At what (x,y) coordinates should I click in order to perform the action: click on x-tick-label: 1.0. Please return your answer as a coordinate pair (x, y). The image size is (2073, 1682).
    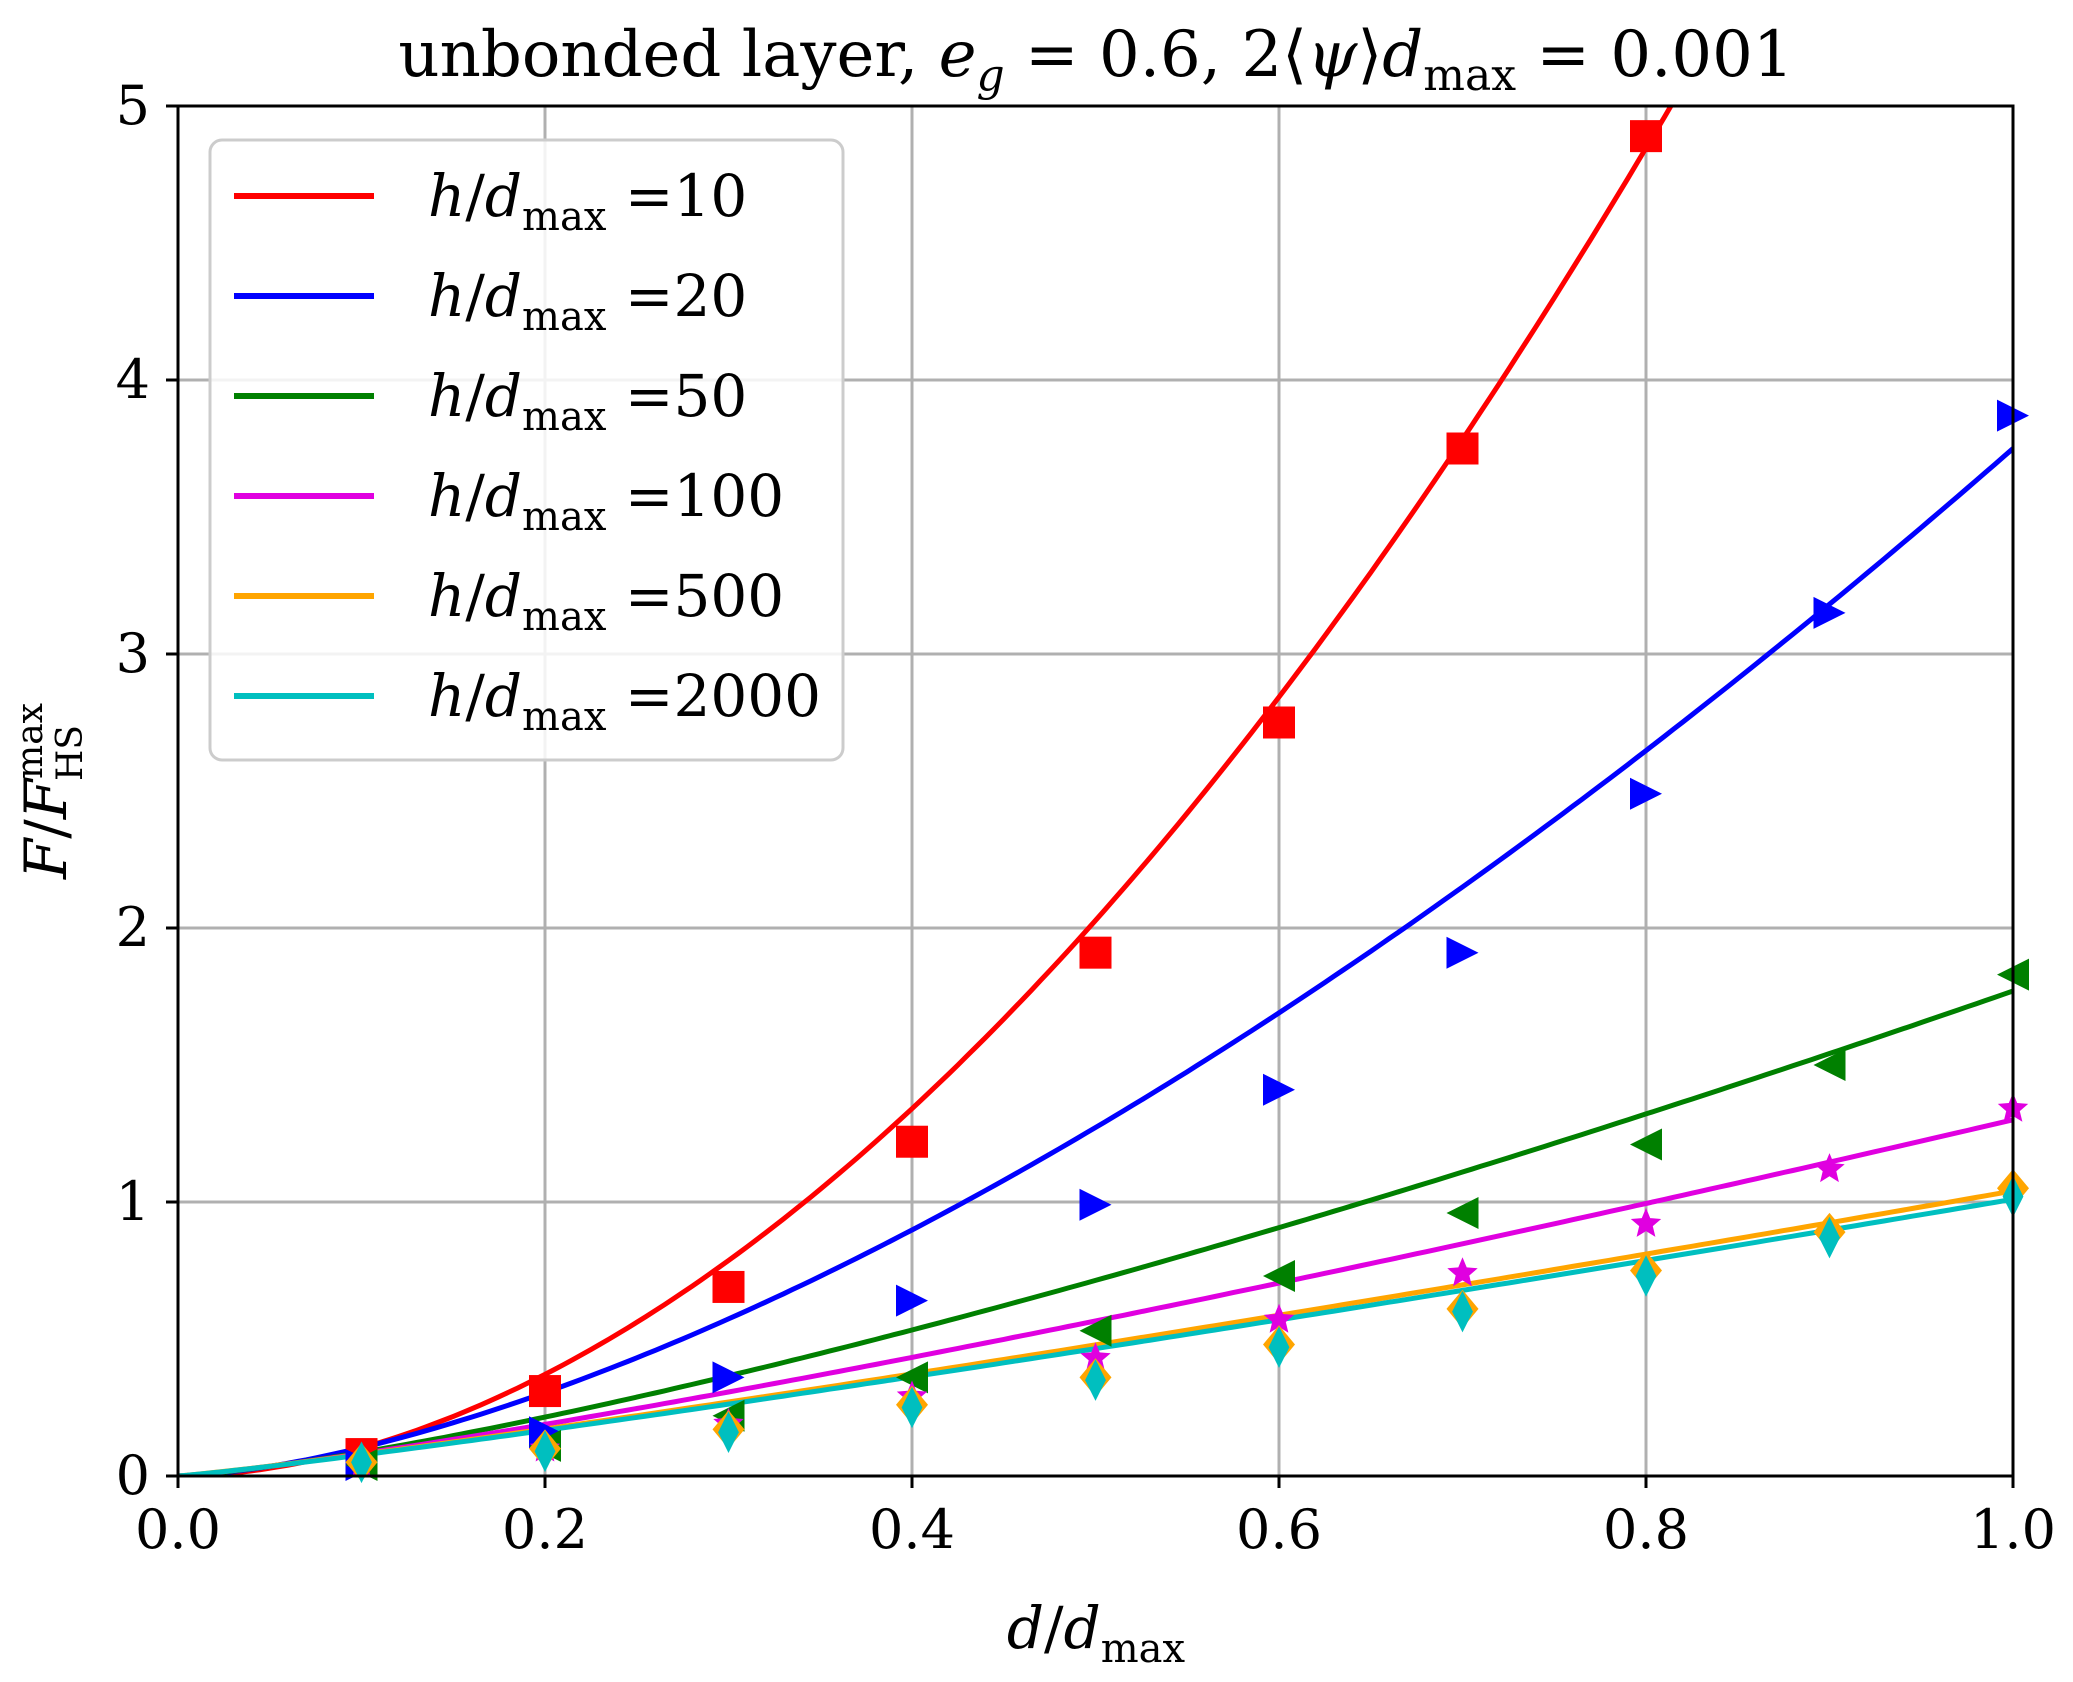
    Looking at the image, I should click on (2013, 1529).